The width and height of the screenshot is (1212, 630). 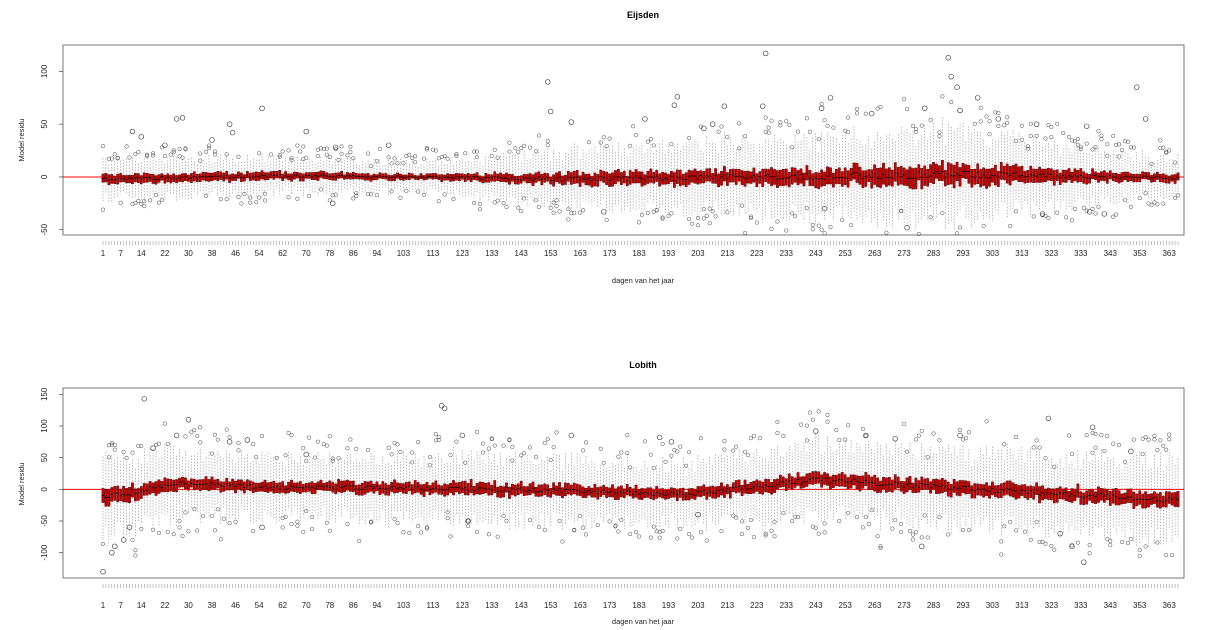 What do you see at coordinates (44, 229) in the screenshot?
I see `y-tick-label: -50` at bounding box center [44, 229].